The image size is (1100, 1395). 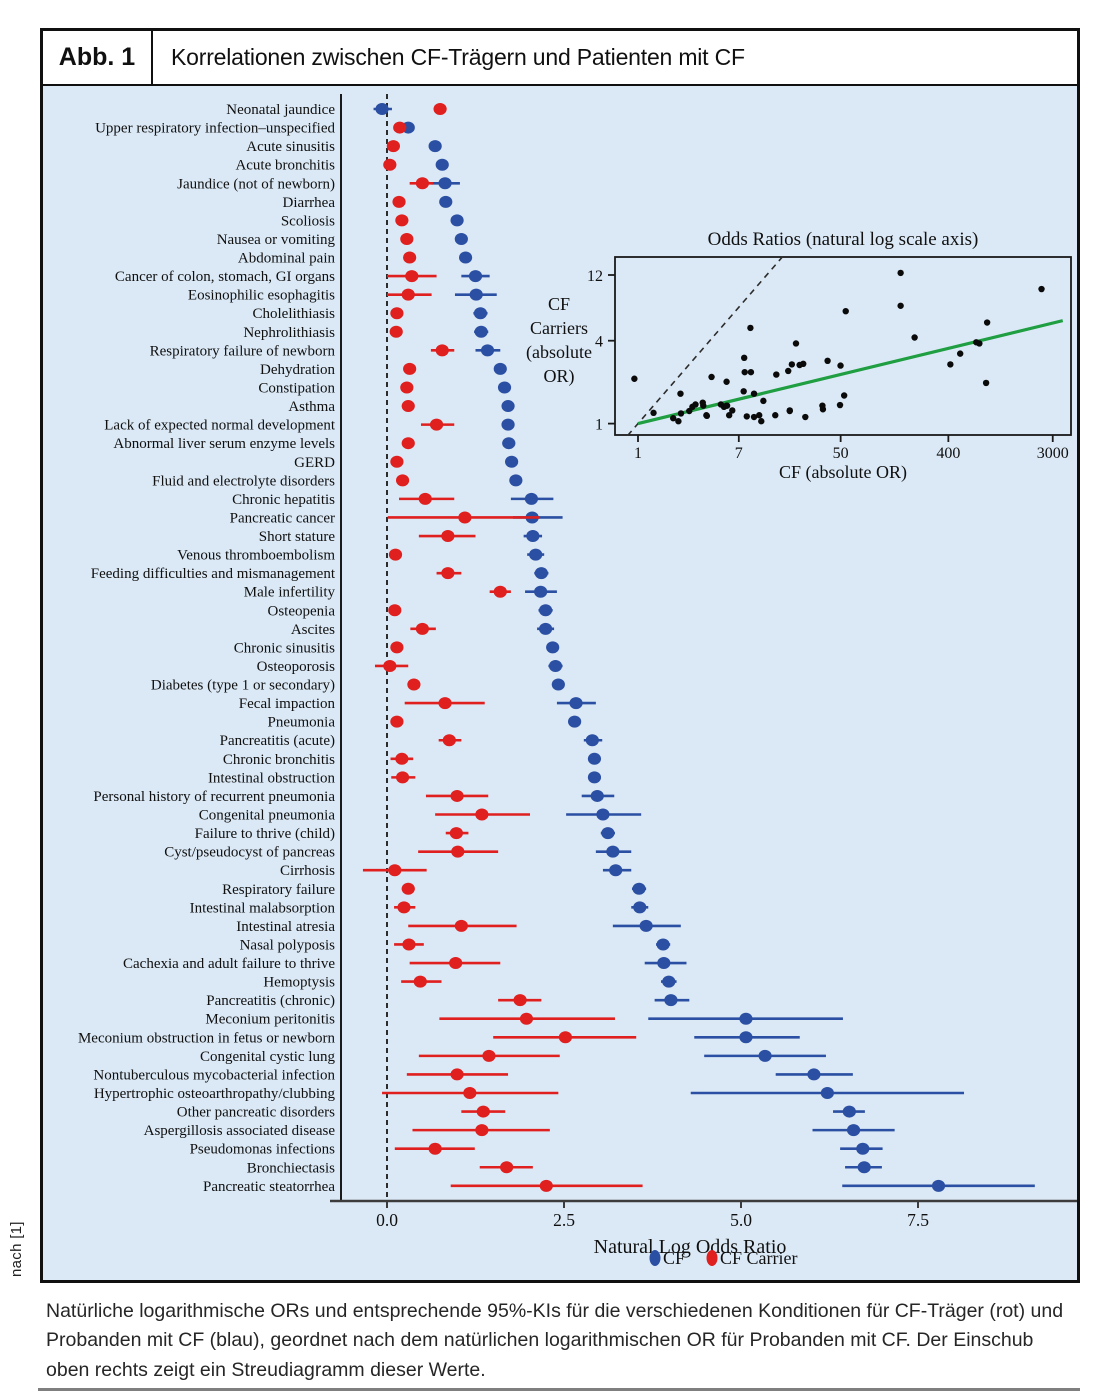 What do you see at coordinates (243, 686) in the screenshot?
I see `condition-label: Diabetes (type 1 or secondary)` at bounding box center [243, 686].